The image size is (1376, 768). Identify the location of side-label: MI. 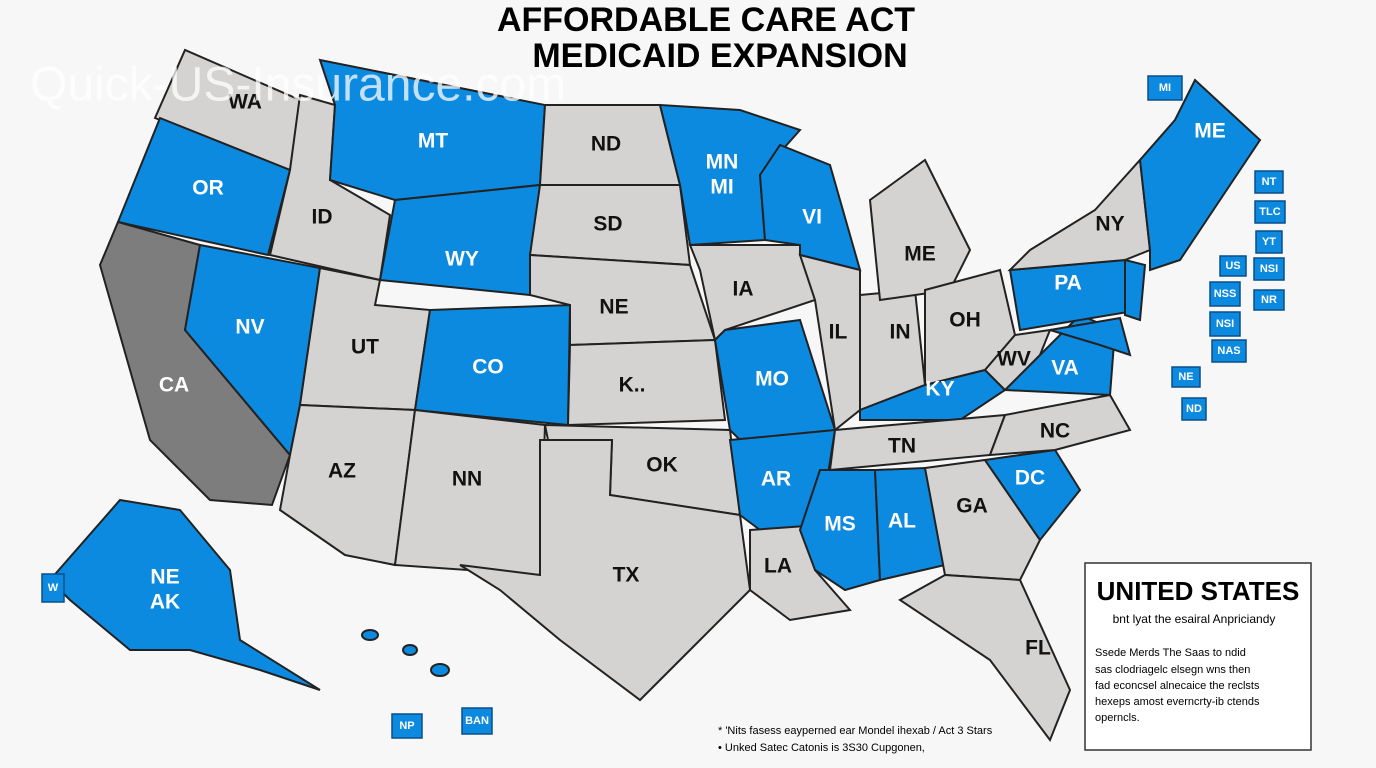
(1165, 88).